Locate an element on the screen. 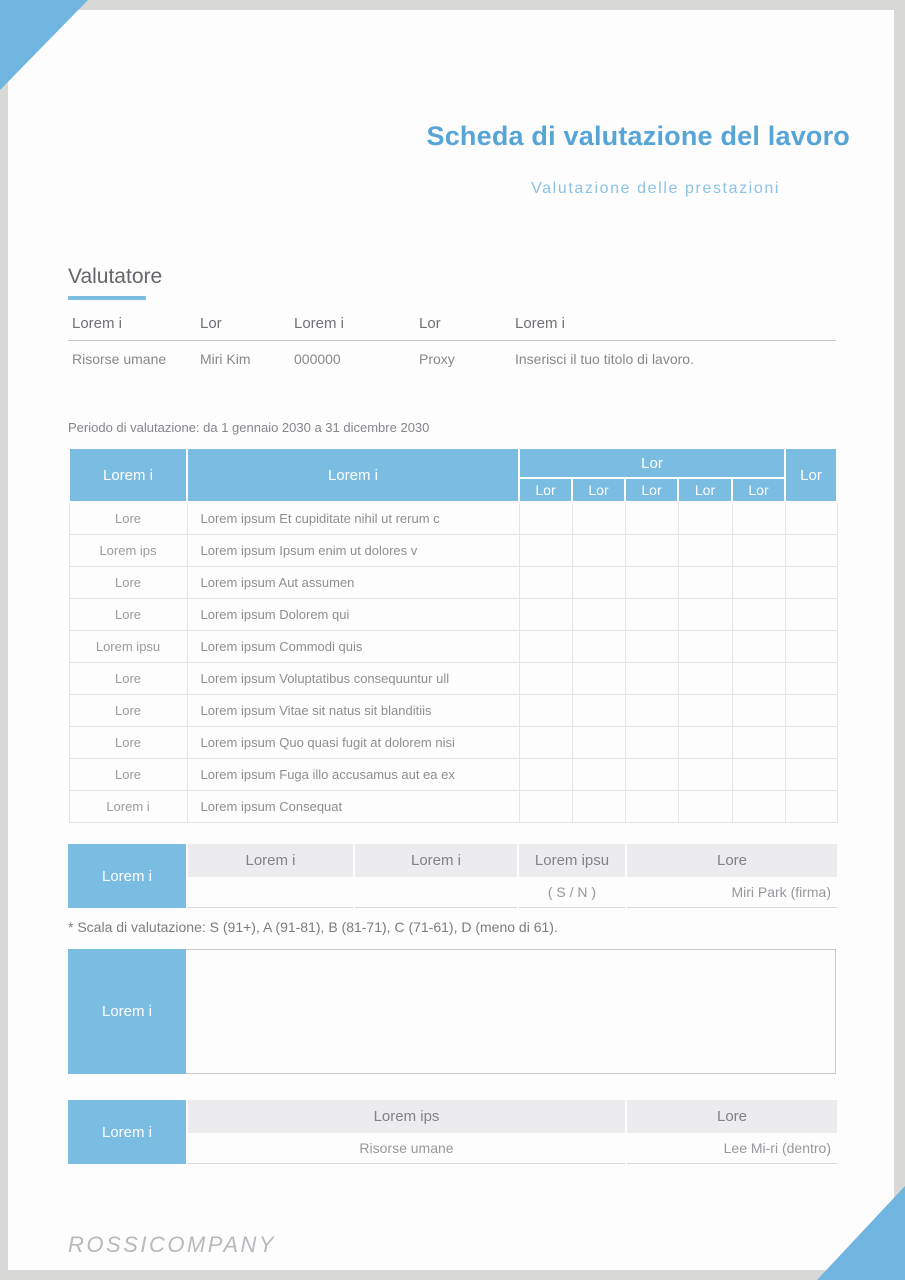 The height and width of the screenshot is (1280, 905). confirm-department-cell: Risorse umane is located at coordinates (406, 1148).